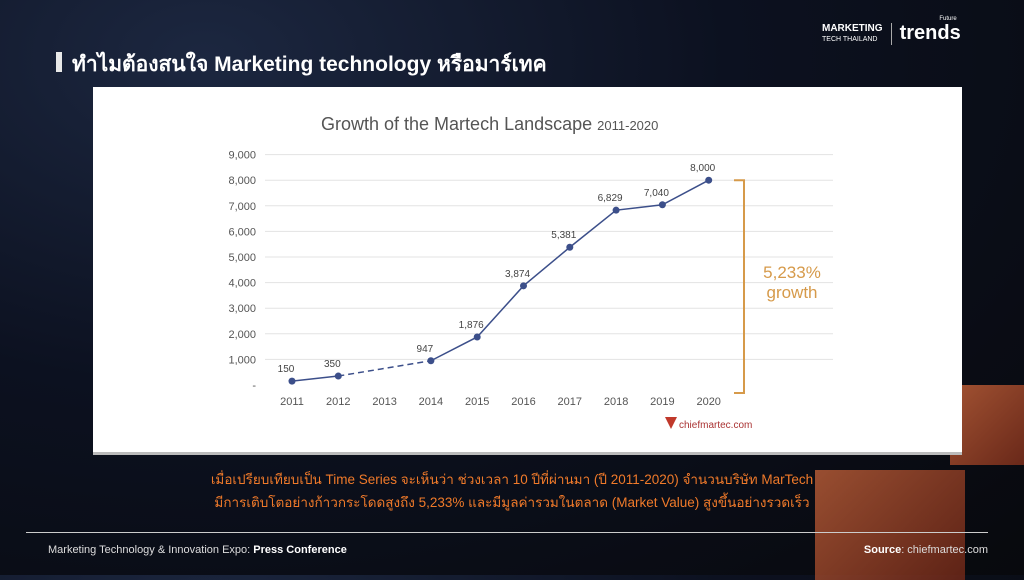 The image size is (1024, 580). I want to click on logo-future: Future, so click(948, 19).